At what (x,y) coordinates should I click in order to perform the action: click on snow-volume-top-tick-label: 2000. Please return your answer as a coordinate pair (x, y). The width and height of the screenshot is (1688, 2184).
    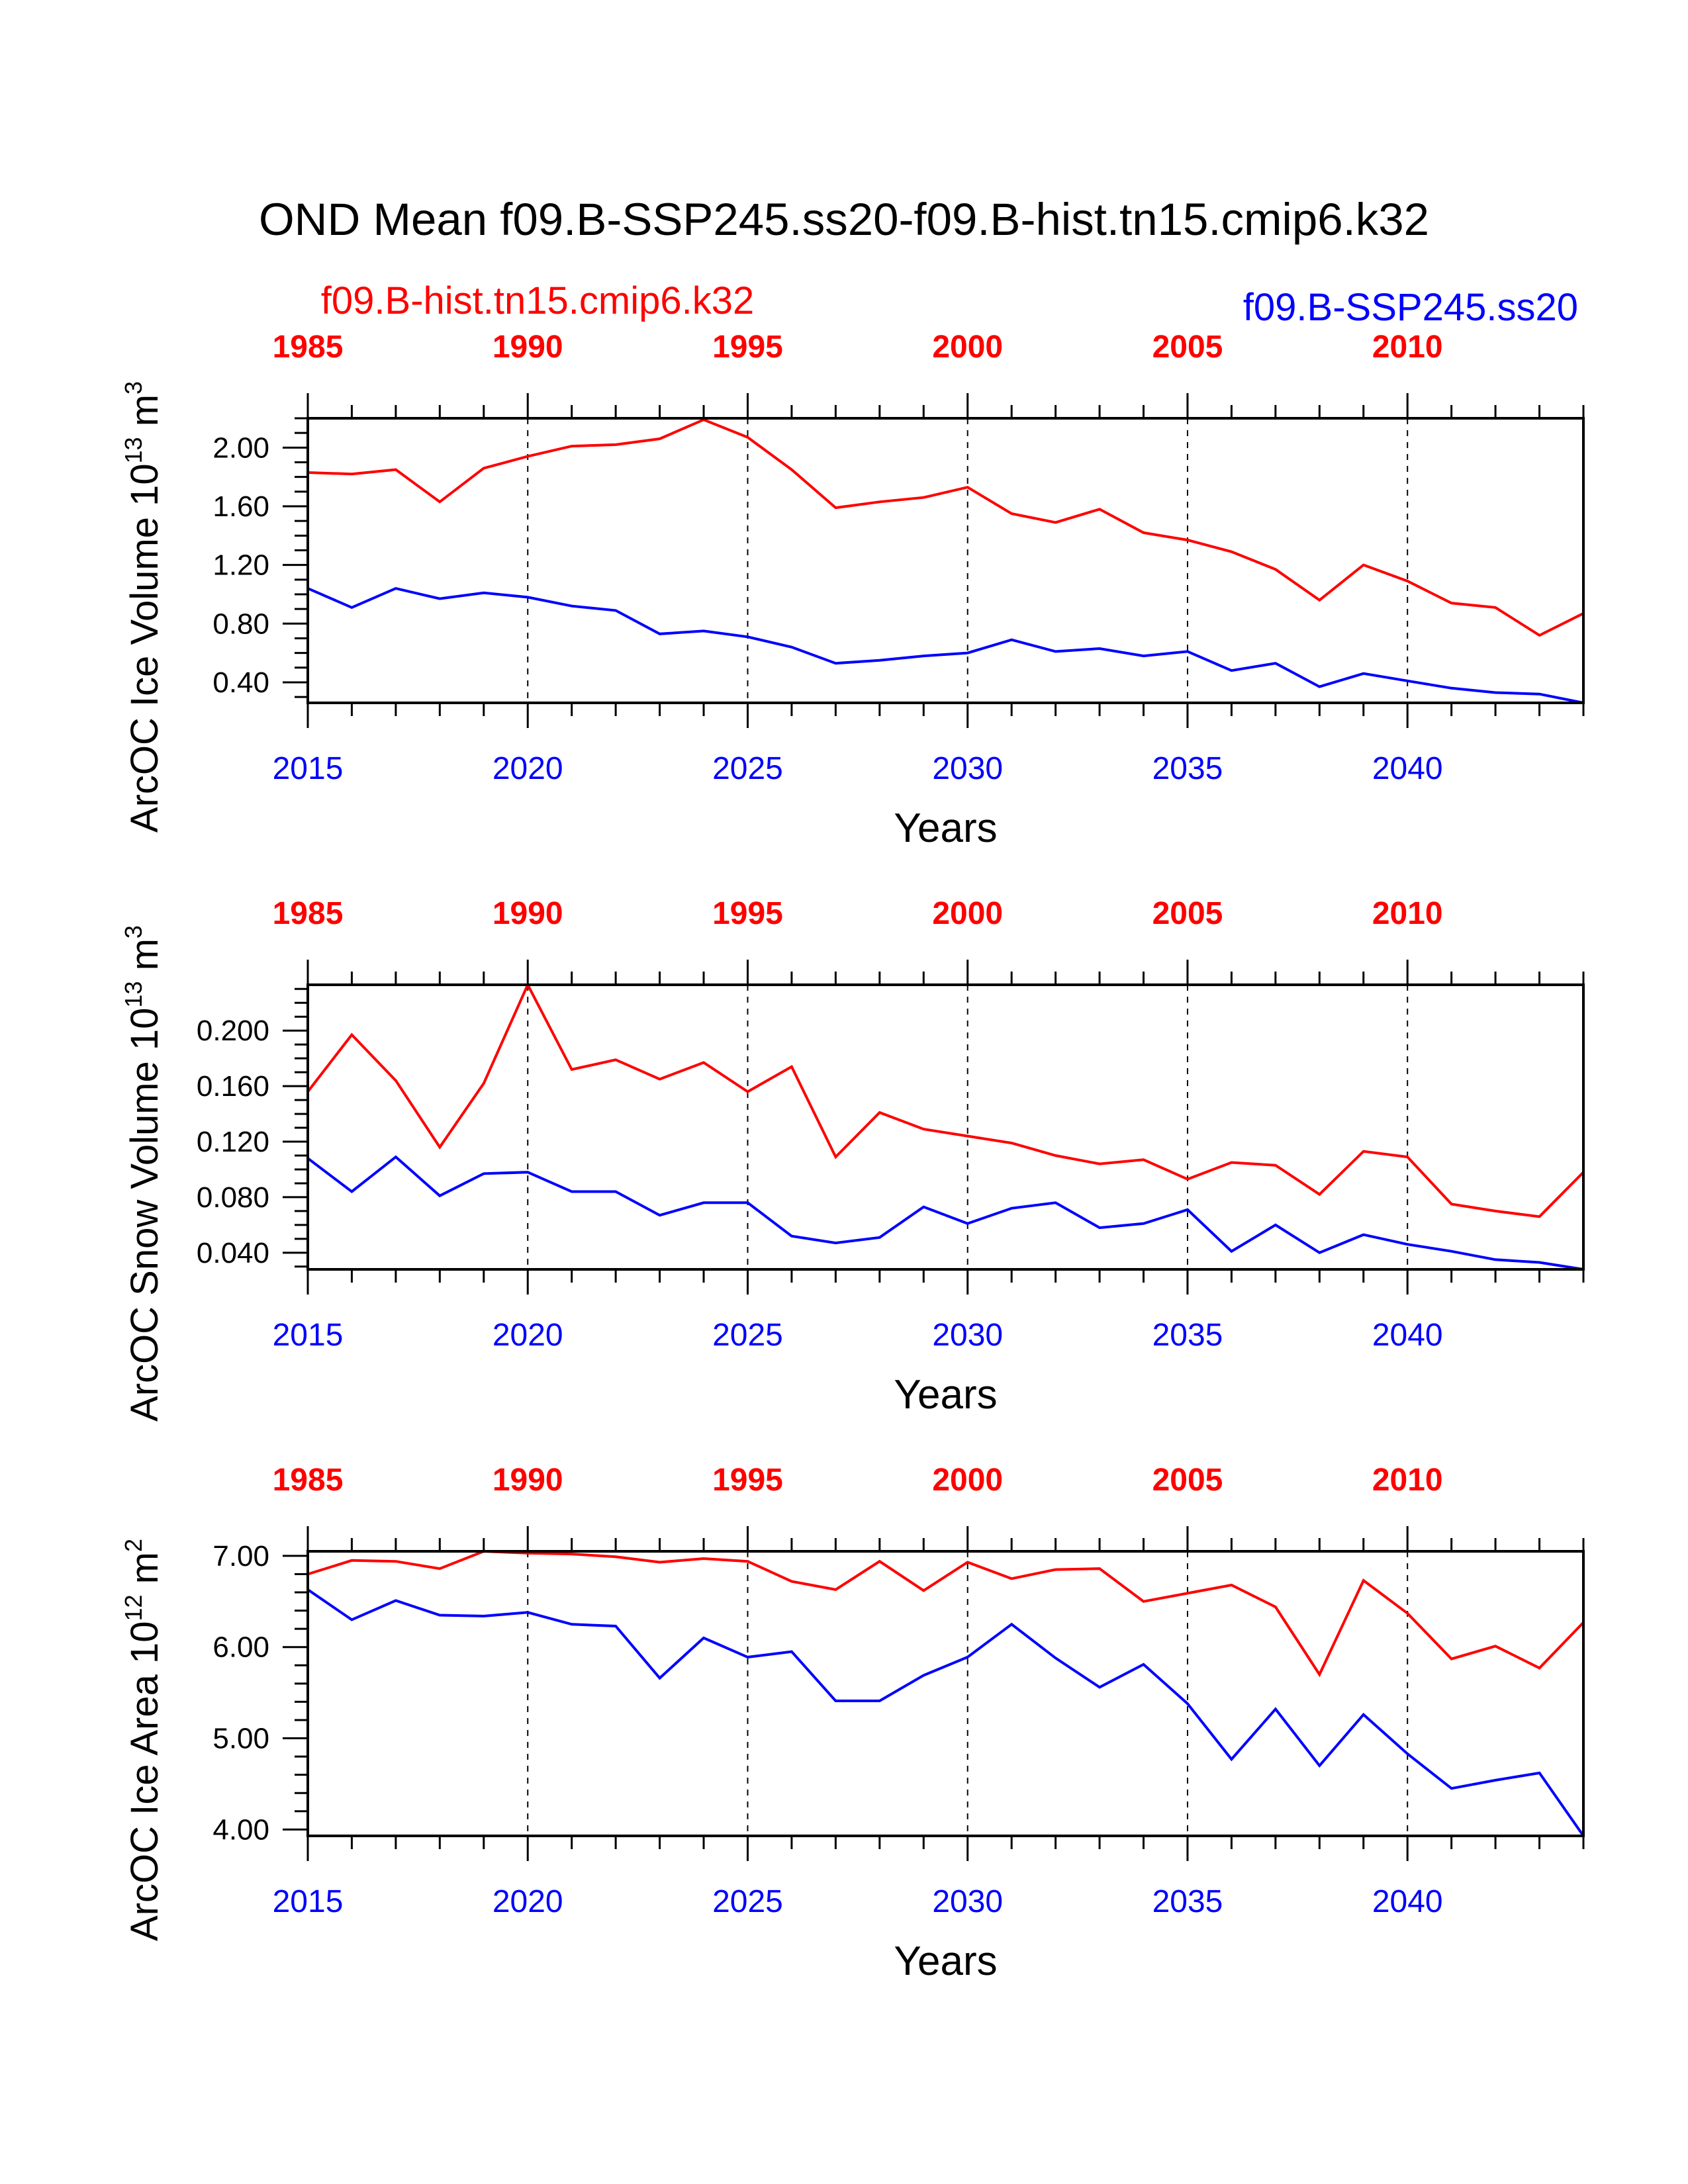
    Looking at the image, I should click on (967, 913).